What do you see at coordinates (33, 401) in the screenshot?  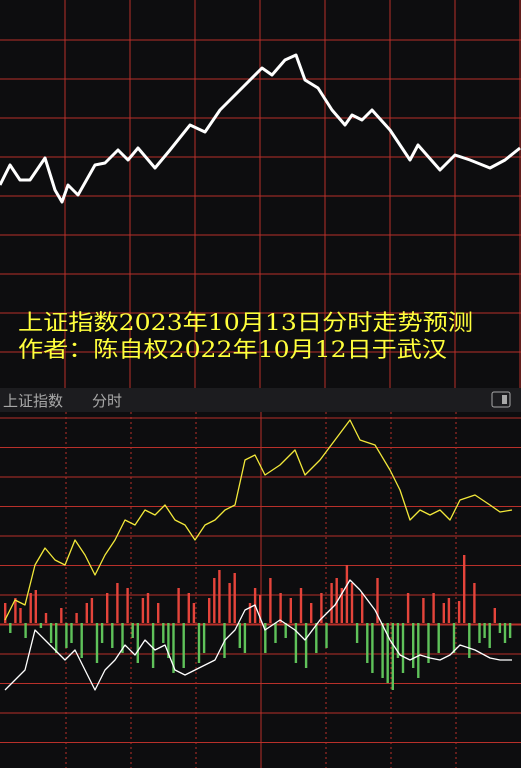 I see `panel-title: 上证指数` at bounding box center [33, 401].